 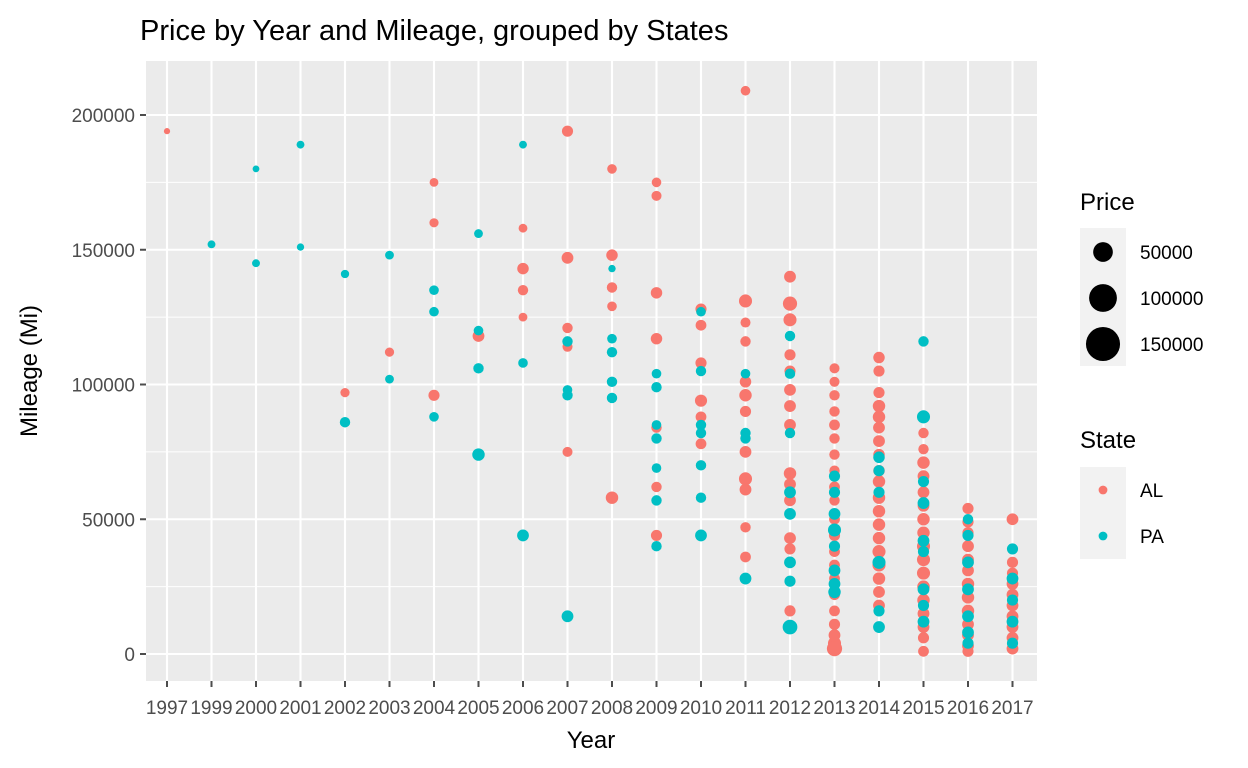 I want to click on x-tick-label: 2007, so click(x=567, y=708).